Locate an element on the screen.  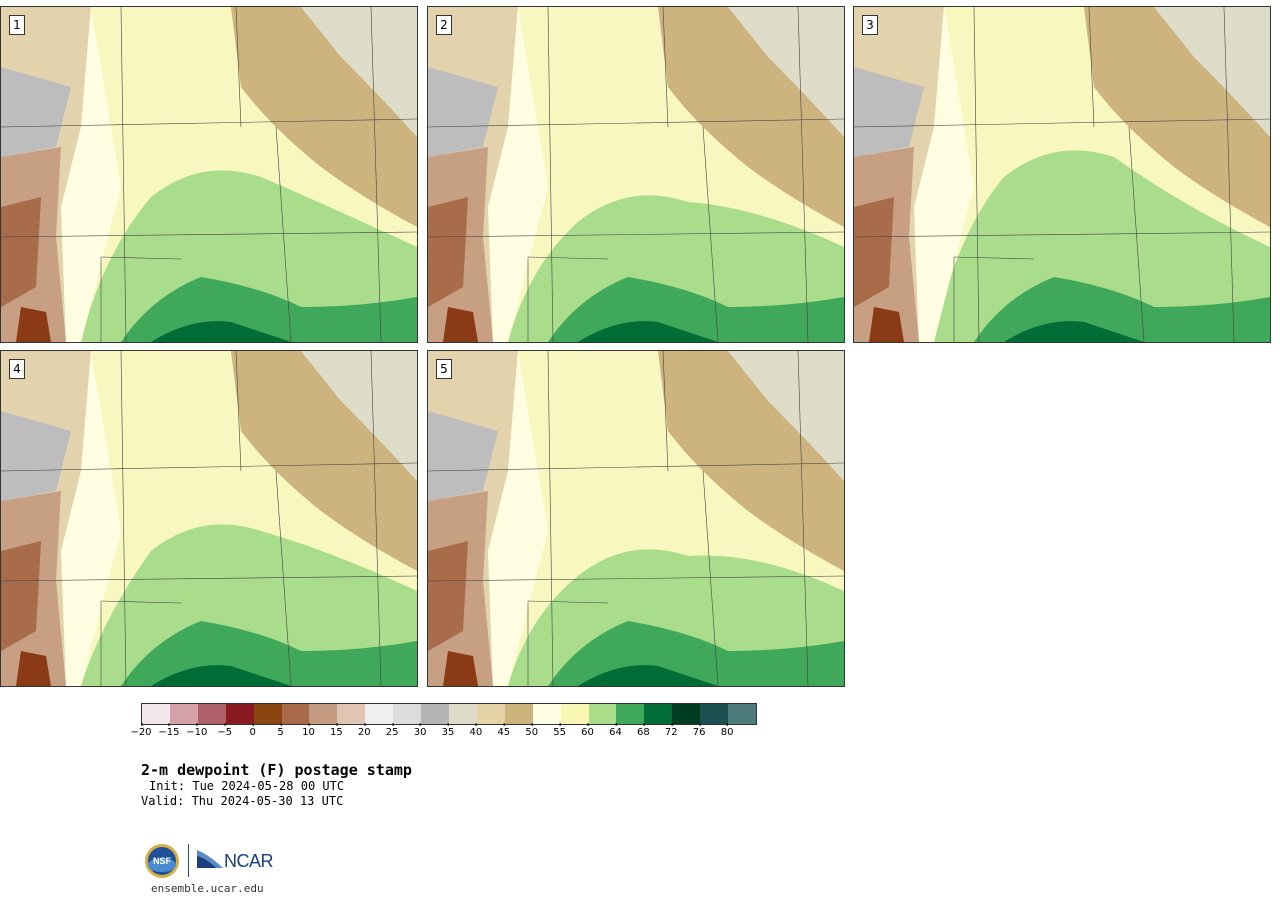
colorbar-tick-label: −5 is located at coordinates (225, 730).